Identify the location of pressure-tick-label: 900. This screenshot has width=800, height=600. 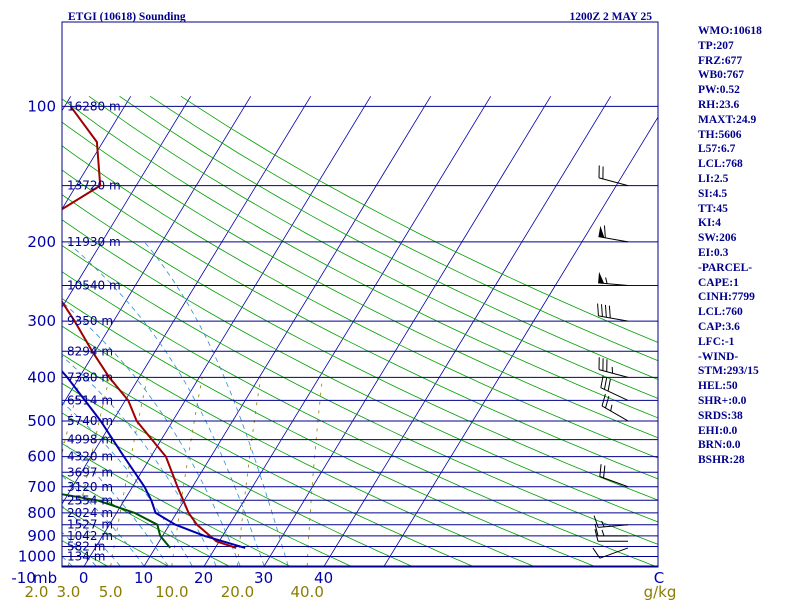
(41, 536).